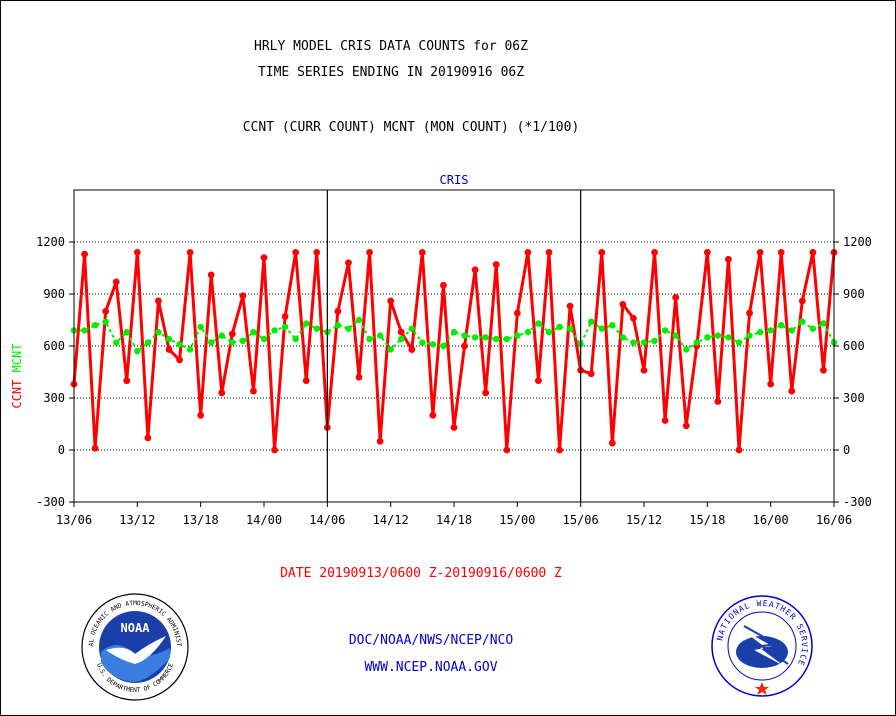 This screenshot has height=716, width=896. Describe the element at coordinates (74, 520) in the screenshot. I see `x-tick-label: 13/06` at that location.